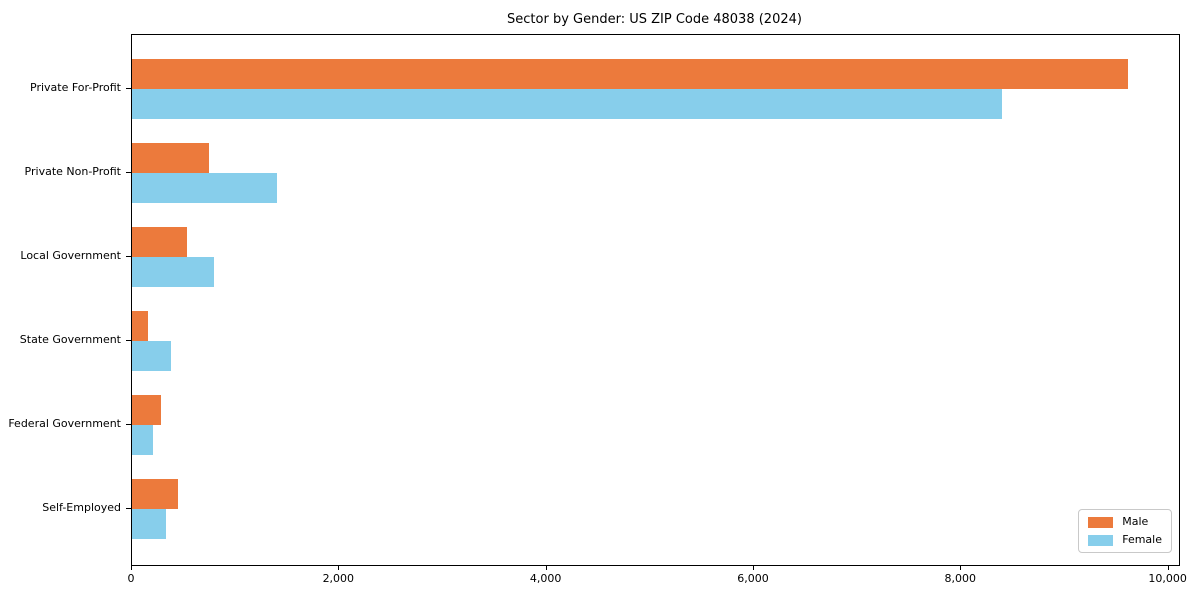 The width and height of the screenshot is (1200, 600). What do you see at coordinates (1101, 540) in the screenshot?
I see `legend-swatch-female` at bounding box center [1101, 540].